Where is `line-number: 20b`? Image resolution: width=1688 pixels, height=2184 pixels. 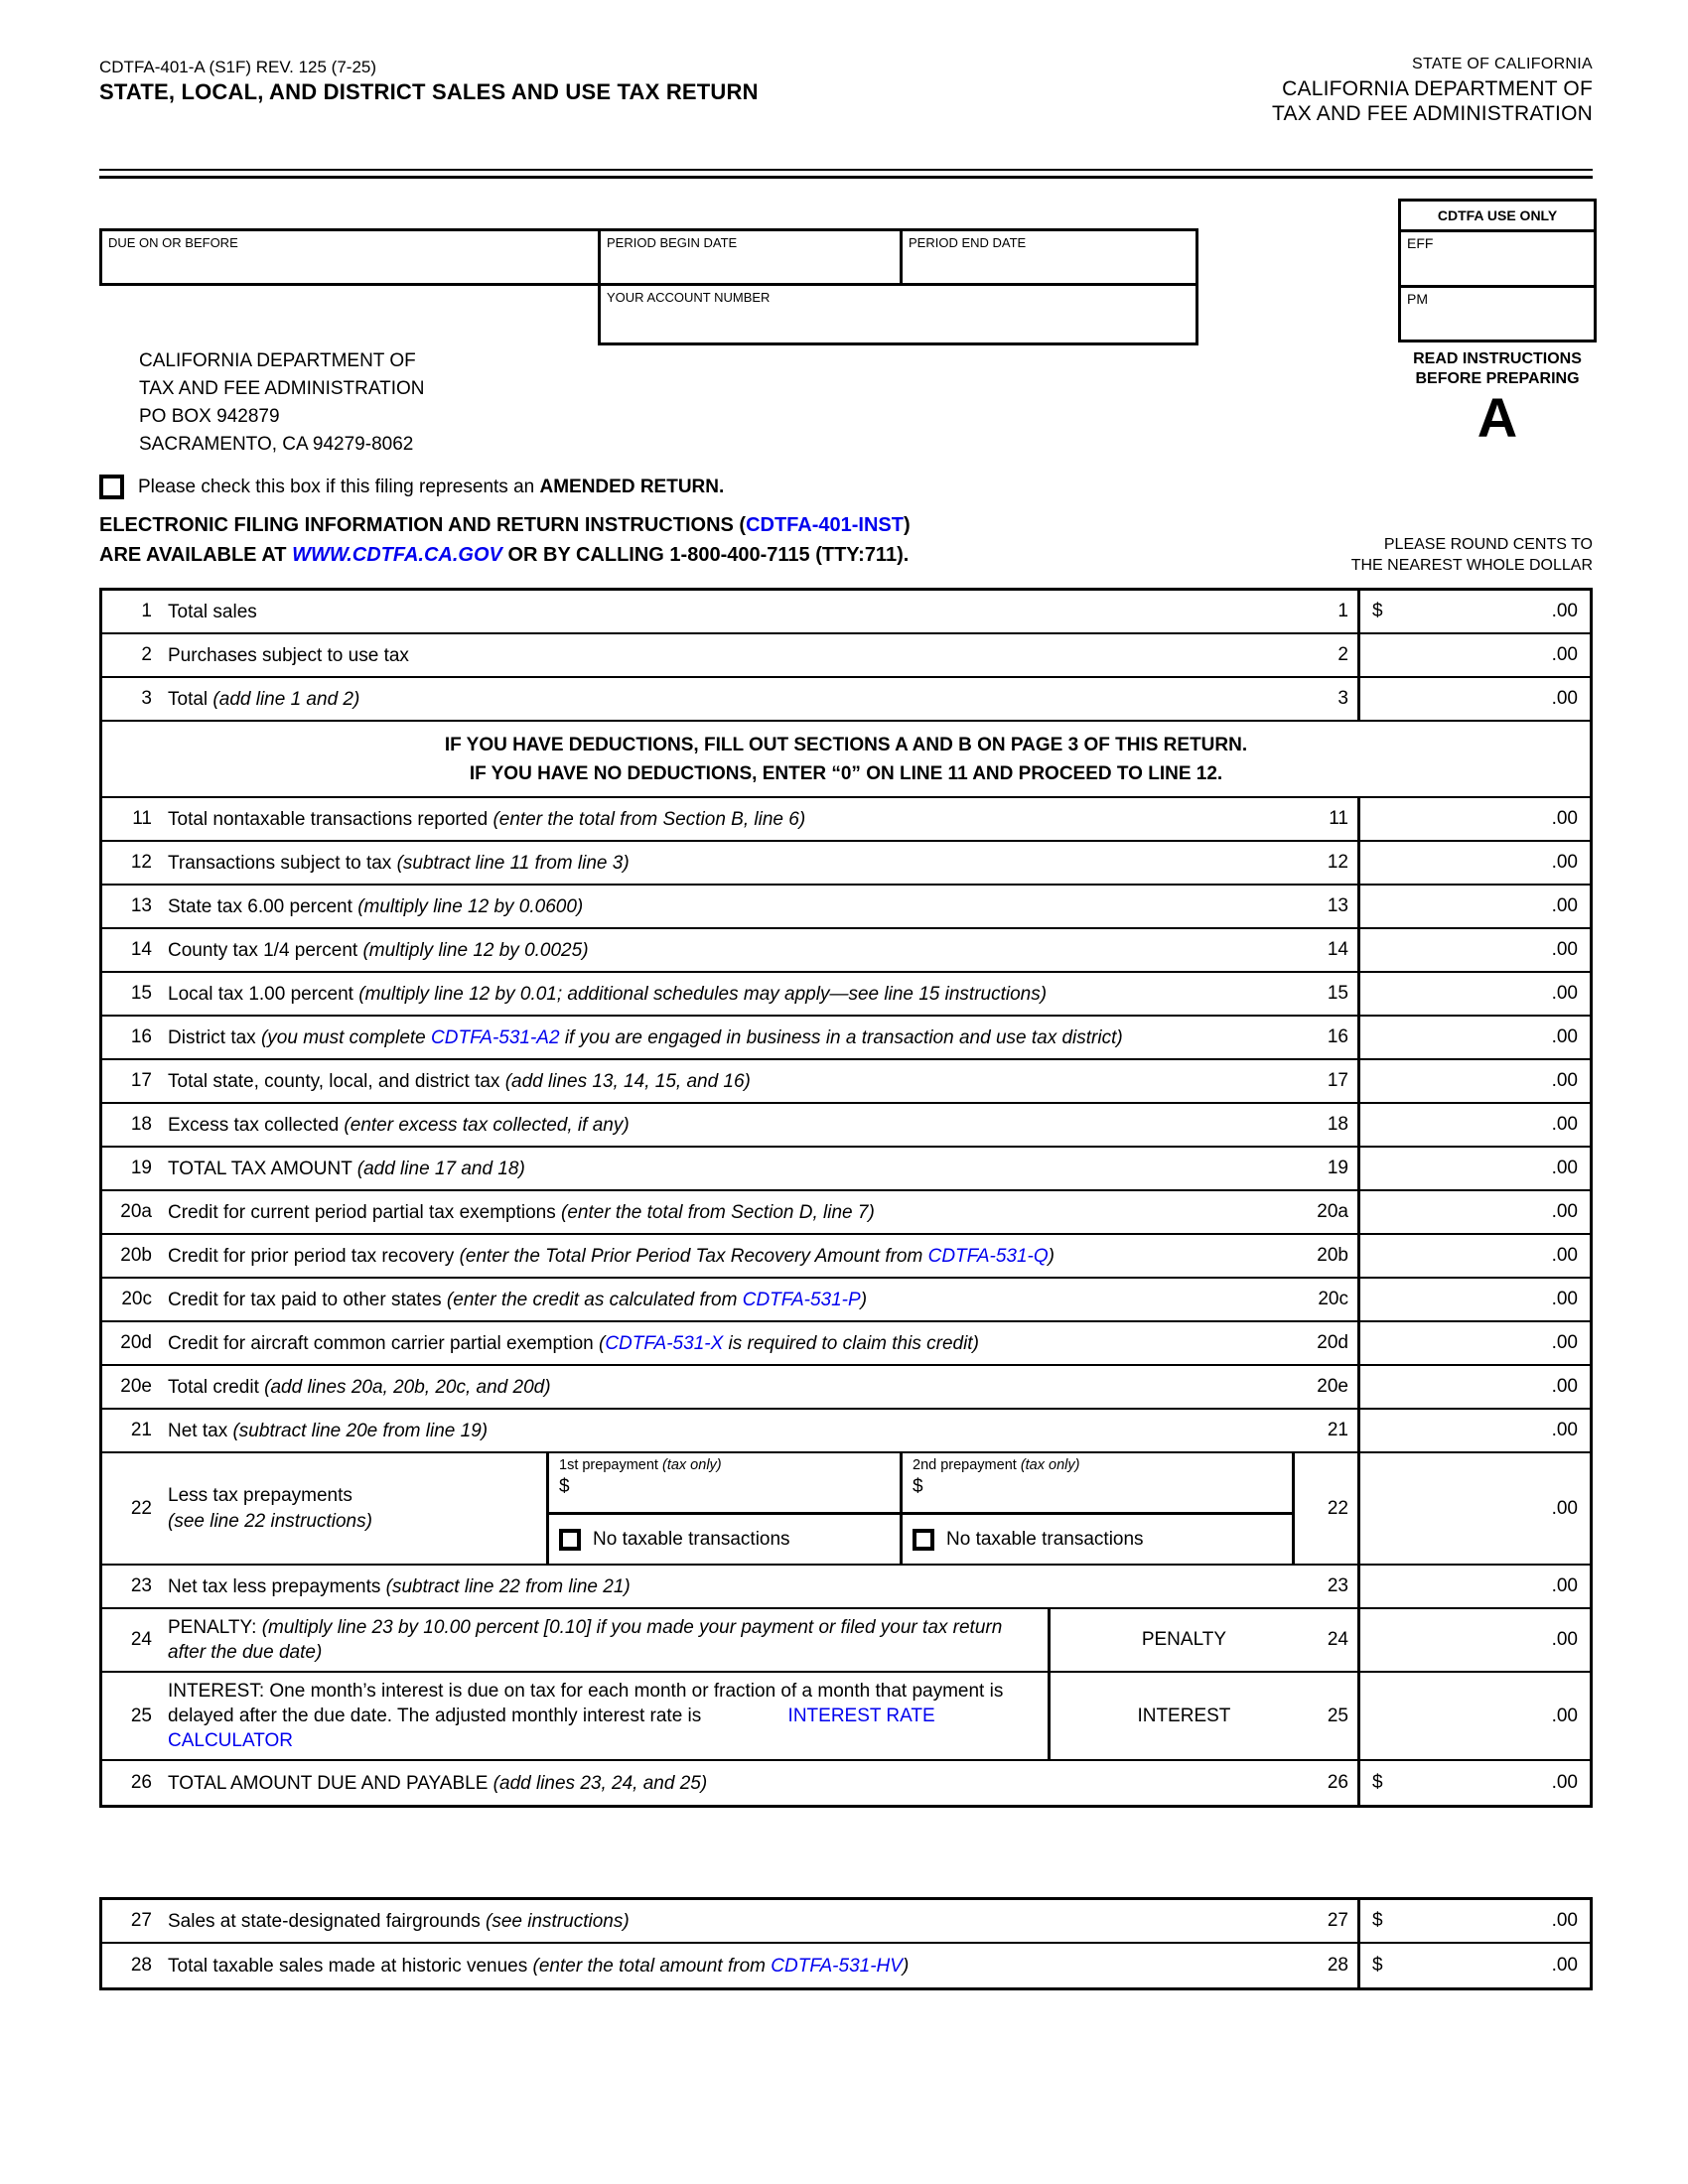
line-number: 20b is located at coordinates (1332, 1255).